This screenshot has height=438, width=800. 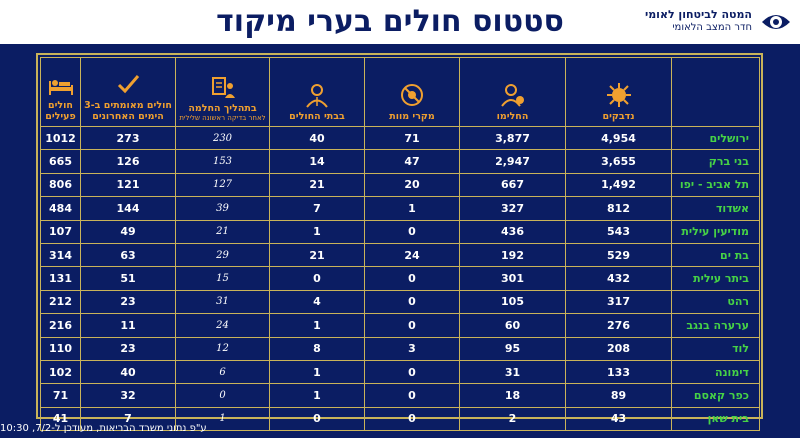 I want to click on cell-recovered: 436, so click(x=512, y=231).